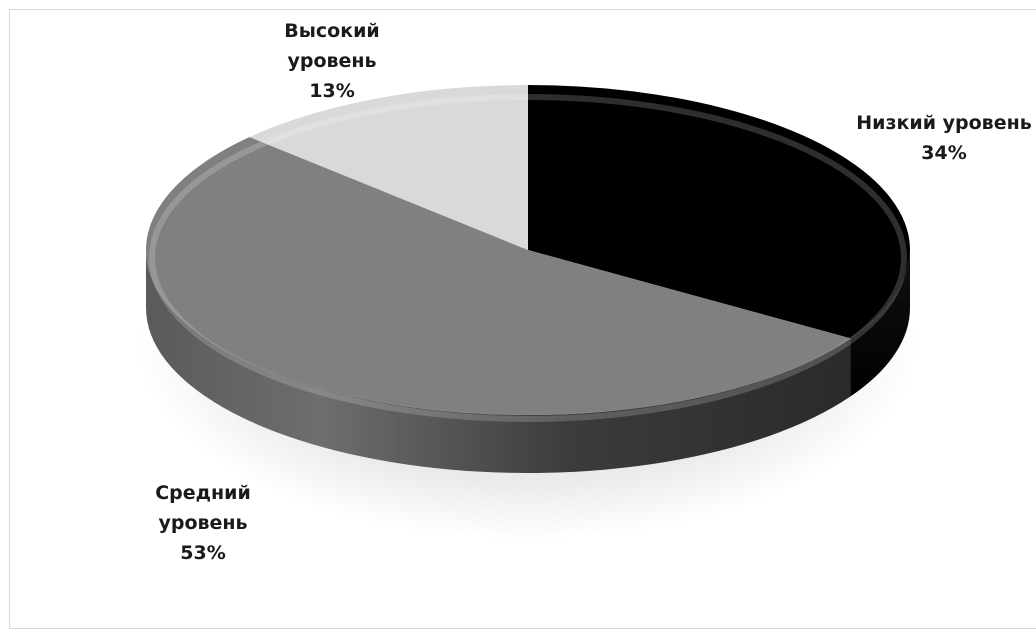 The image size is (1036, 629). Describe the element at coordinates (332, 31) in the screenshot. I see `slice-label-text: Высокий` at that location.